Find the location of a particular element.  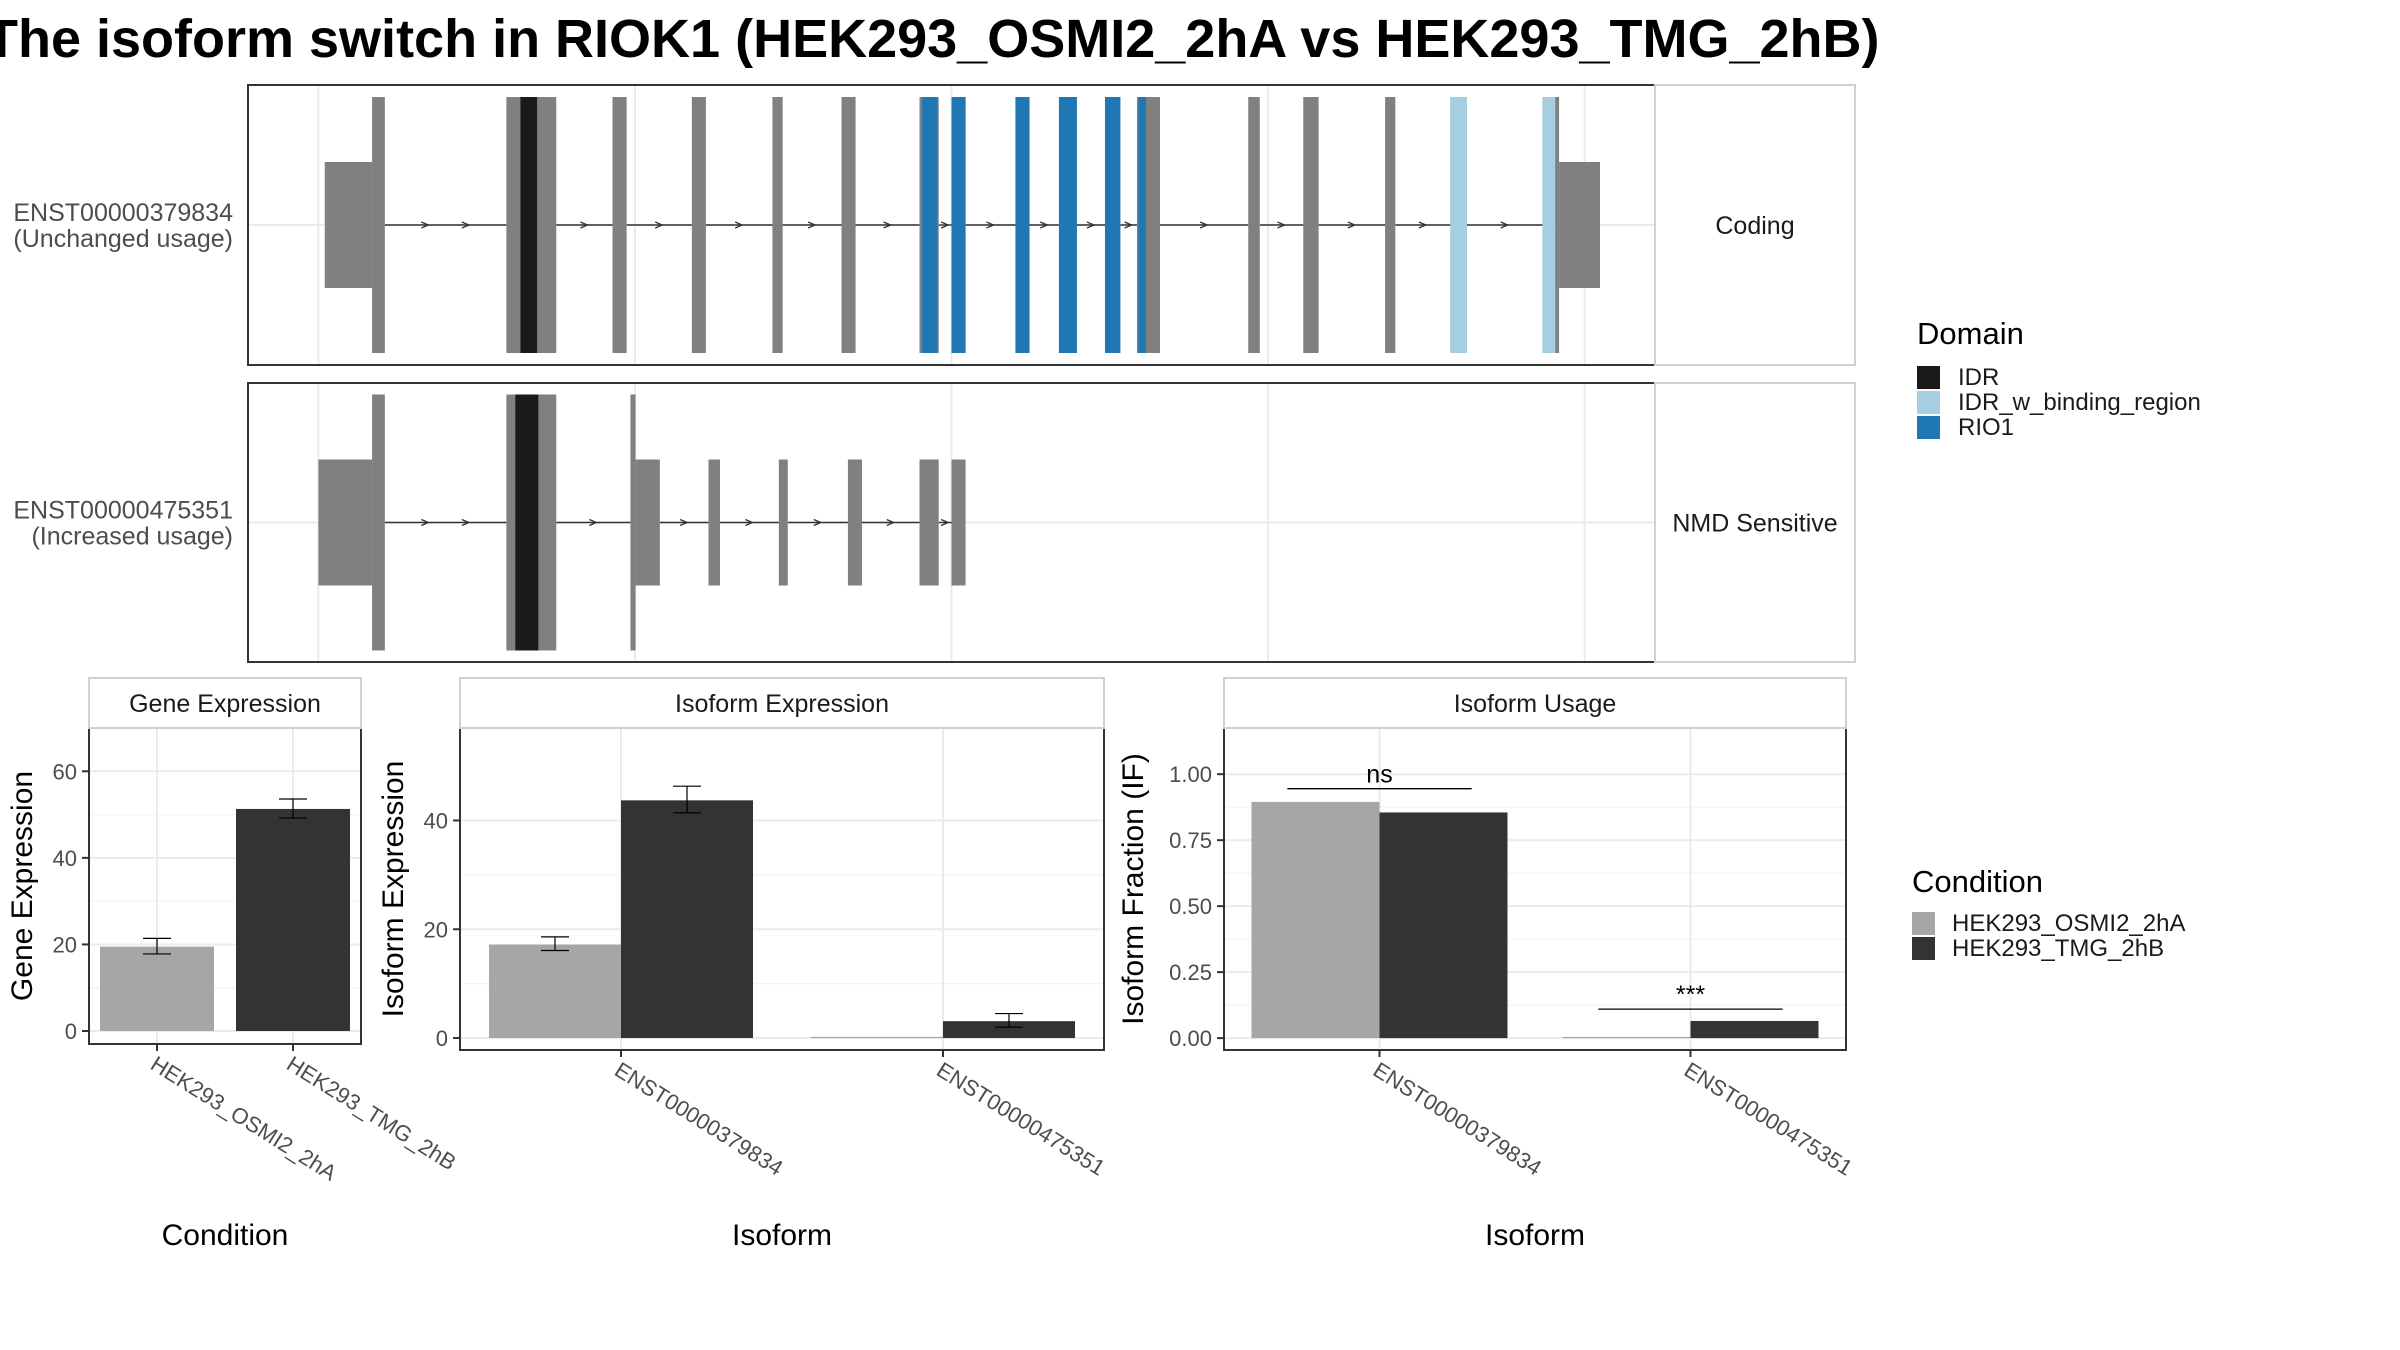

condition-legend-label: HEK293_OSMI2_2hA is located at coordinates (2068, 923).